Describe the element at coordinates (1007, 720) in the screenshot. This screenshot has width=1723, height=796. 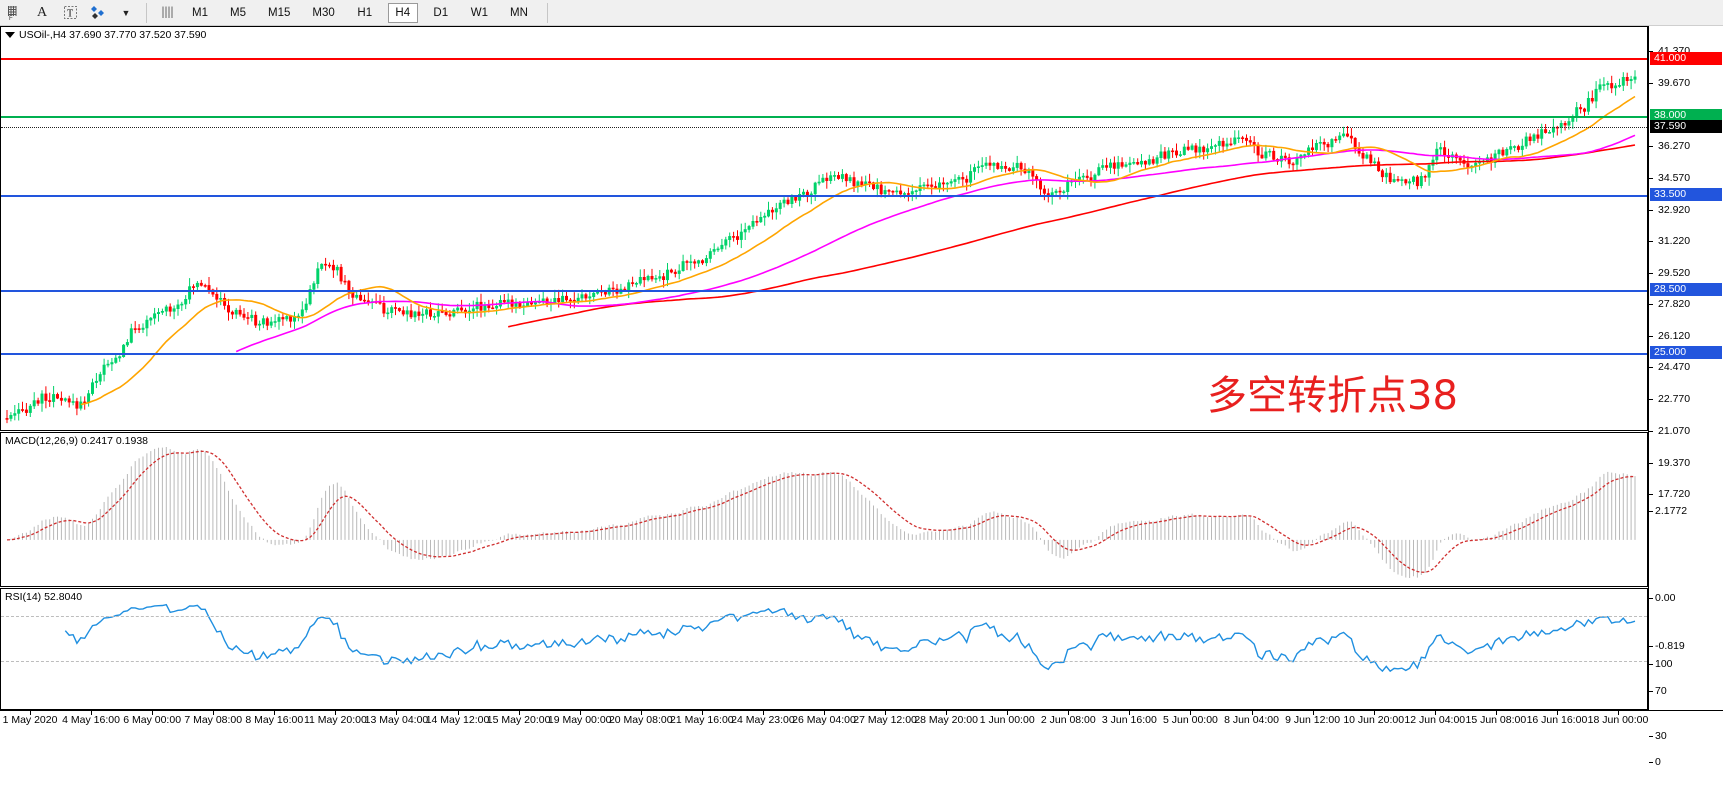
I see `time-label-16: 1 Jun 00:00` at that location.